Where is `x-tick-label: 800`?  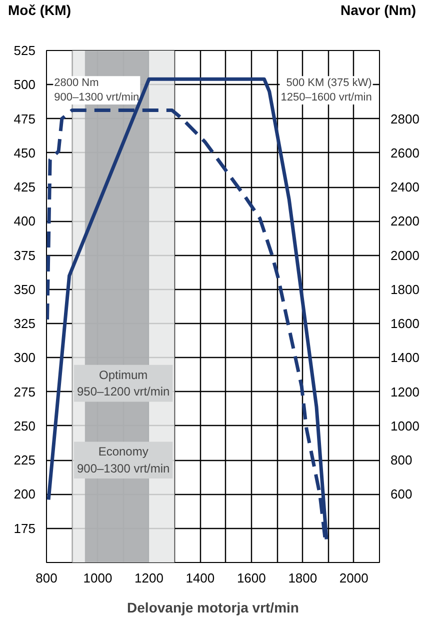 x-tick-label: 800 is located at coordinates (47, 578).